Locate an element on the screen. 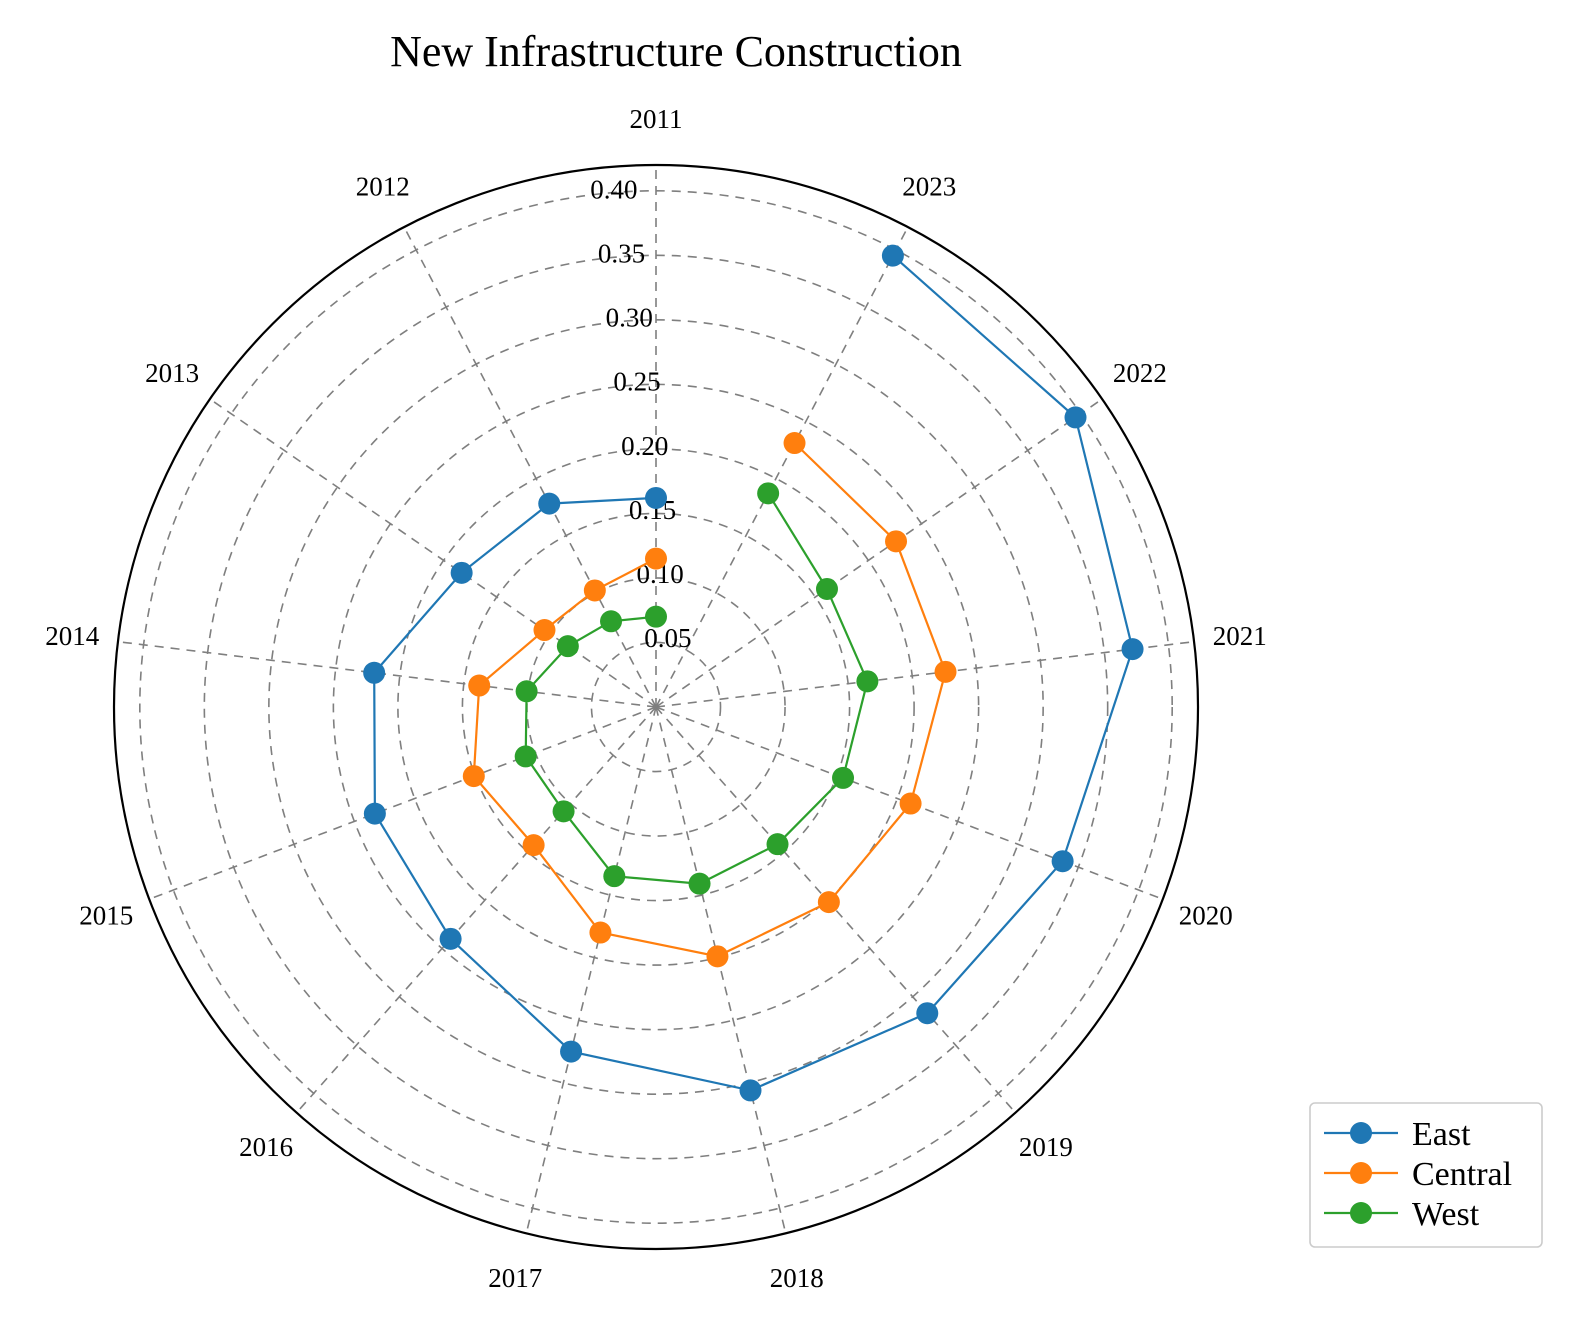  radial-tick-label: 0.20 is located at coordinates (644, 446).